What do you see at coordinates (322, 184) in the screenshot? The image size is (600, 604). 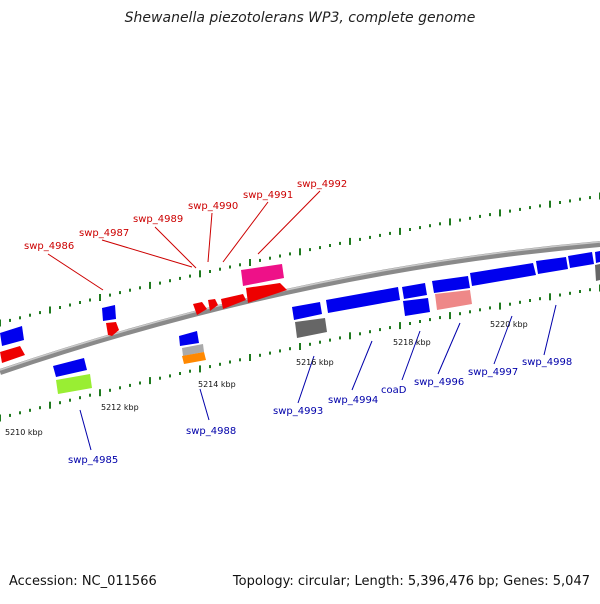 I see `gene-label-swp_4992: swp_4992` at bounding box center [322, 184].